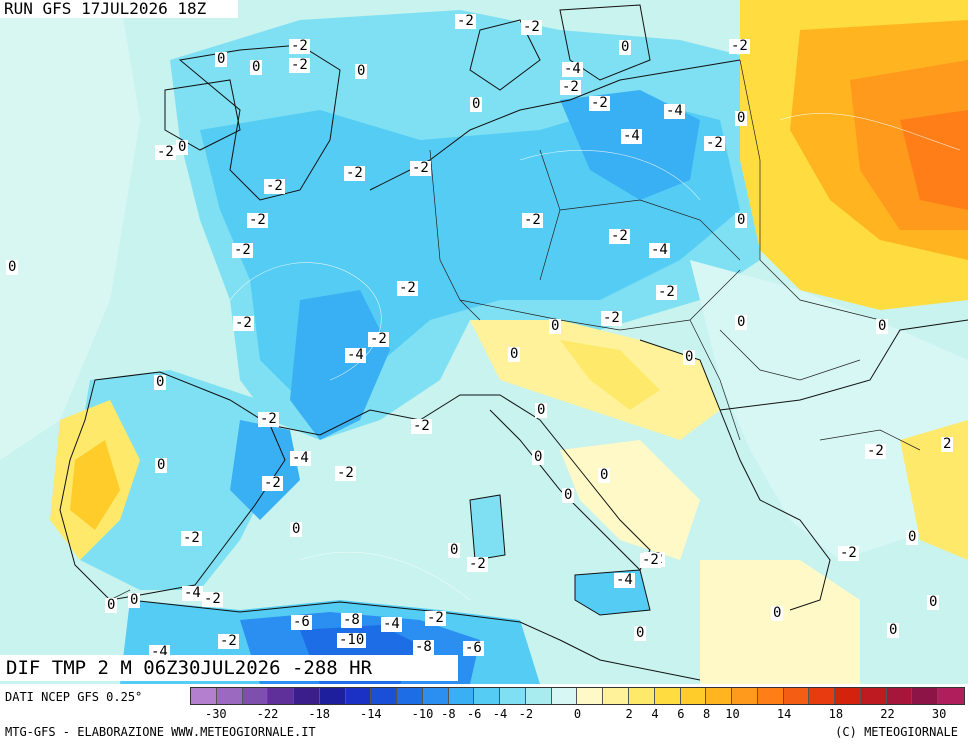 The height and width of the screenshot is (745, 968). Describe the element at coordinates (229, 668) in the screenshot. I see `field-title: DIF TMP 2 M 06Z30JUL2026 -288 HR` at that location.